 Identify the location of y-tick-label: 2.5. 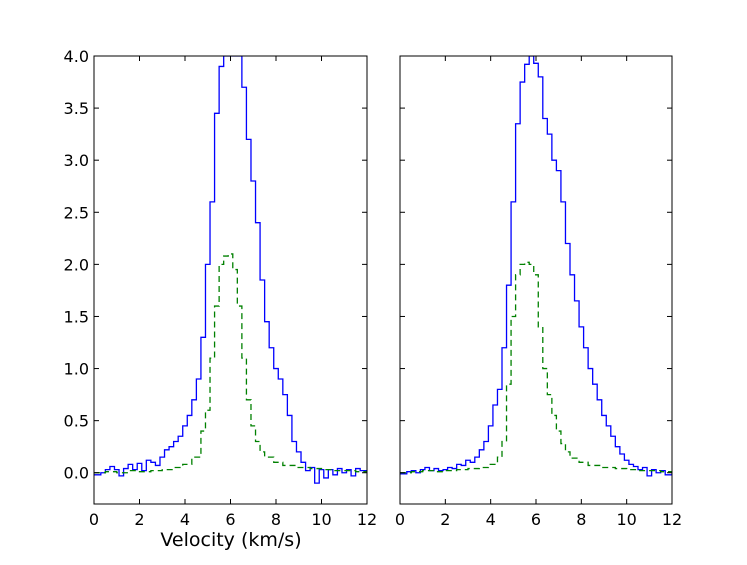
(76, 212).